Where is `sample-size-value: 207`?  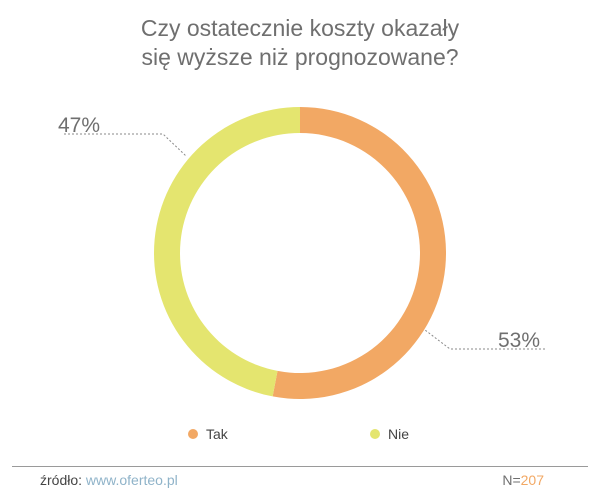
sample-size-value: 207 is located at coordinates (532, 480).